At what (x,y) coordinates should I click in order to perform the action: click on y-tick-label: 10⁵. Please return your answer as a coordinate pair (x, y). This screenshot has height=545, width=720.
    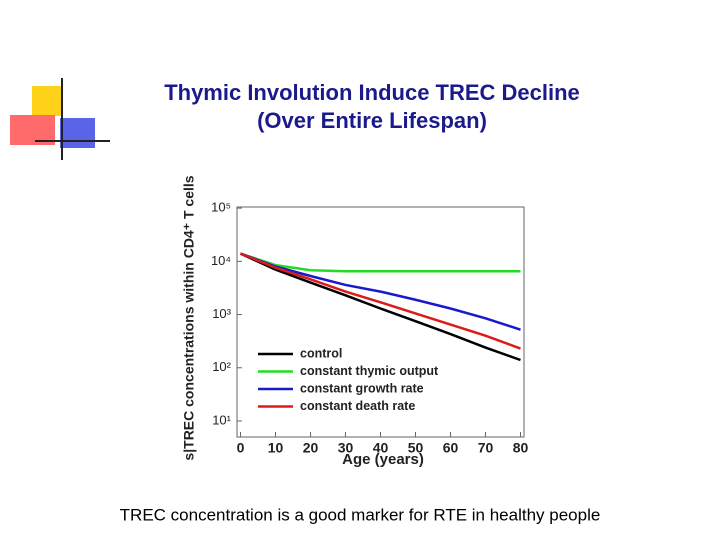
    Looking at the image, I should click on (221, 207).